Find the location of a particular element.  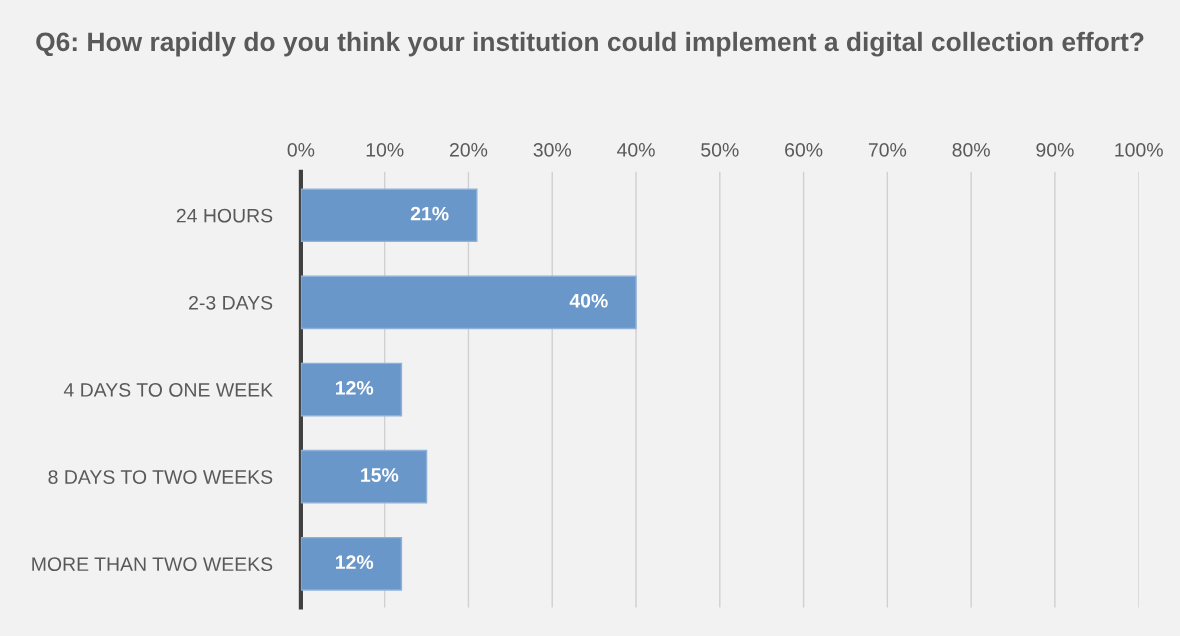

y-tick-label: MORE THAN TWO WEEKS is located at coordinates (152, 564).